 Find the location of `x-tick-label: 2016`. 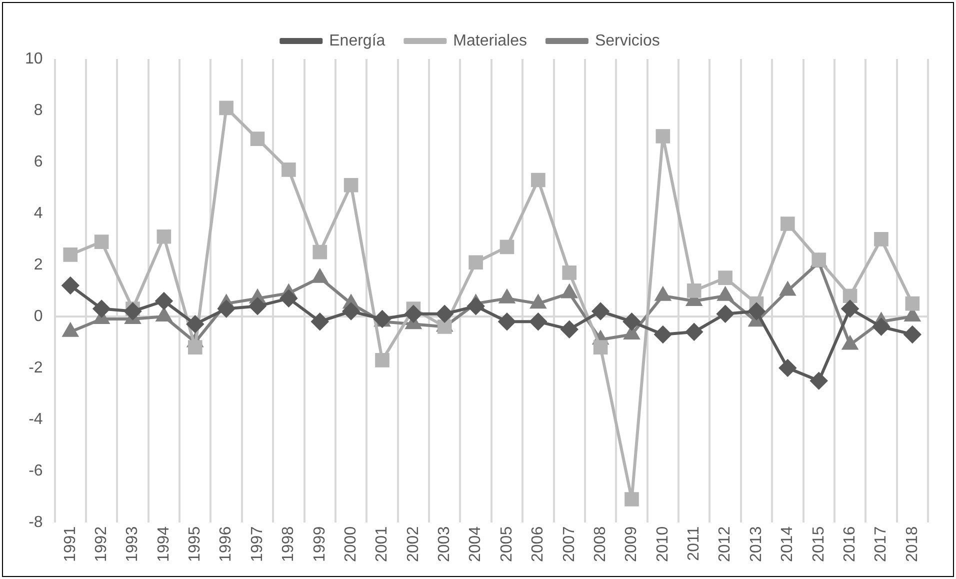

x-tick-label: 2016 is located at coordinates (849, 544).